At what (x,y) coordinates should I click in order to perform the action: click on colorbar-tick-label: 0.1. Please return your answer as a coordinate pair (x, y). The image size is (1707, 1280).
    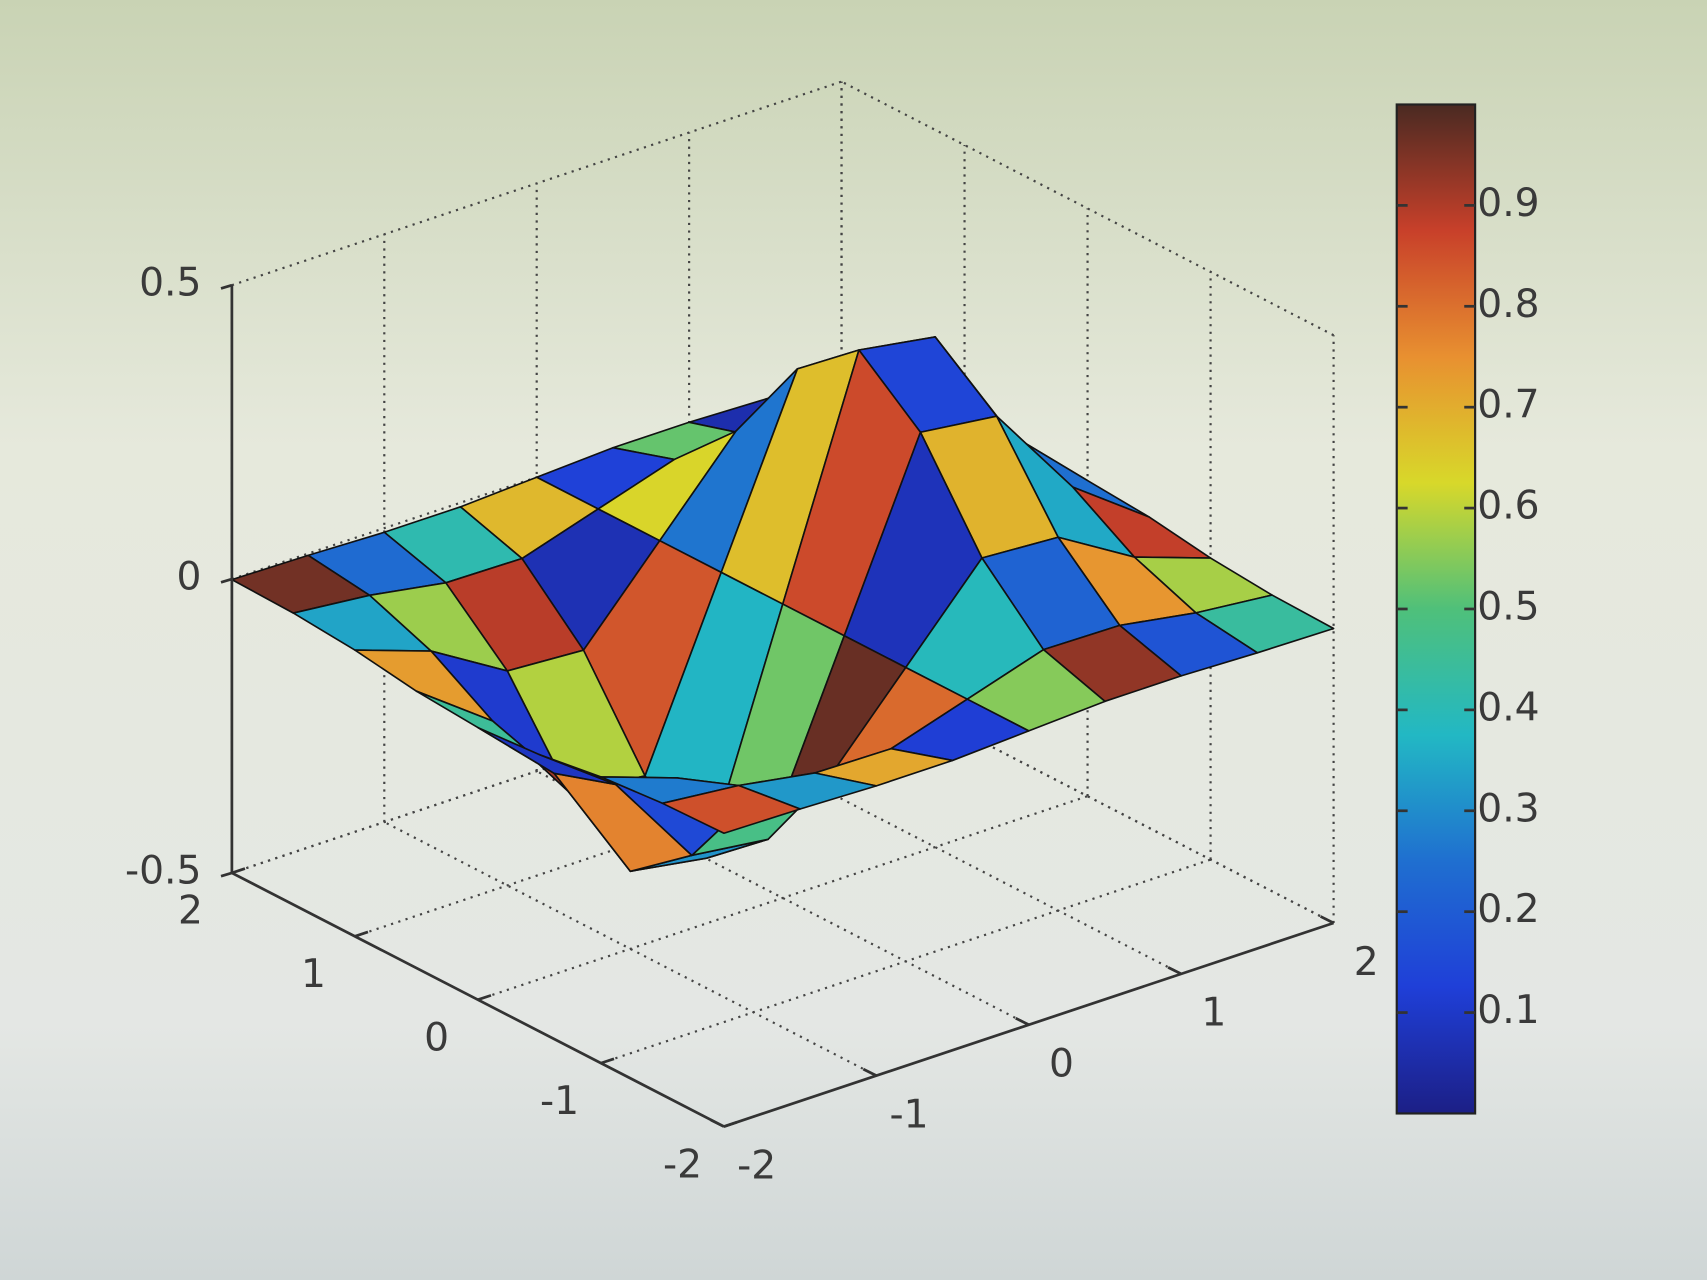
    Looking at the image, I should click on (1508, 1010).